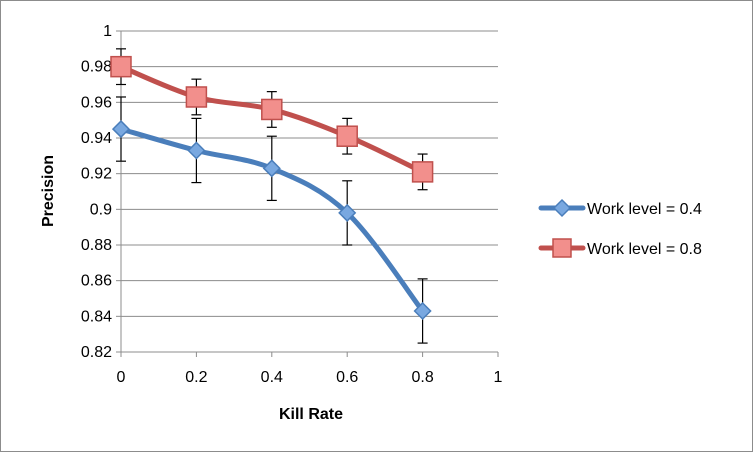 The width and height of the screenshot is (753, 456). Describe the element at coordinates (422, 377) in the screenshot. I see `x-tick-label: 0.8` at that location.